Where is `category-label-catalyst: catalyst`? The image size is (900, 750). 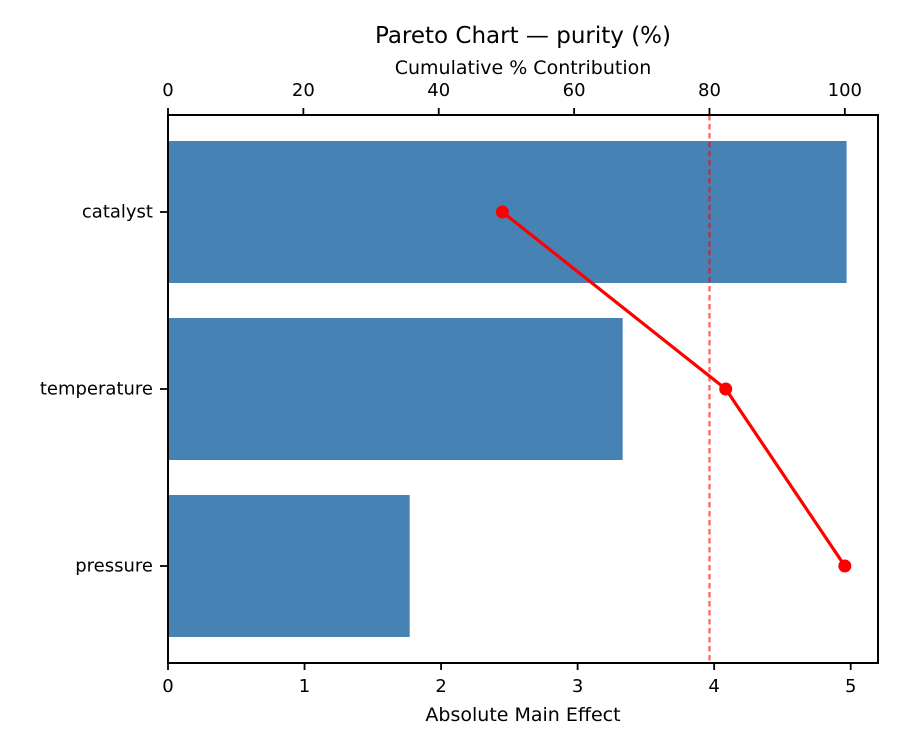 category-label-catalyst: catalyst is located at coordinates (117, 212).